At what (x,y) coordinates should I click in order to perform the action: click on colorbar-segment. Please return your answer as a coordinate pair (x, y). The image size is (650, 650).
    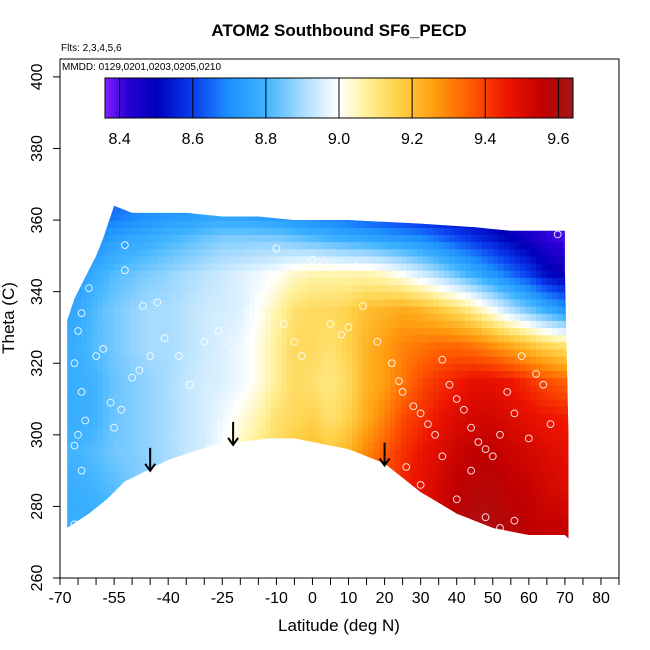
    Looking at the image, I should click on (115, 98).